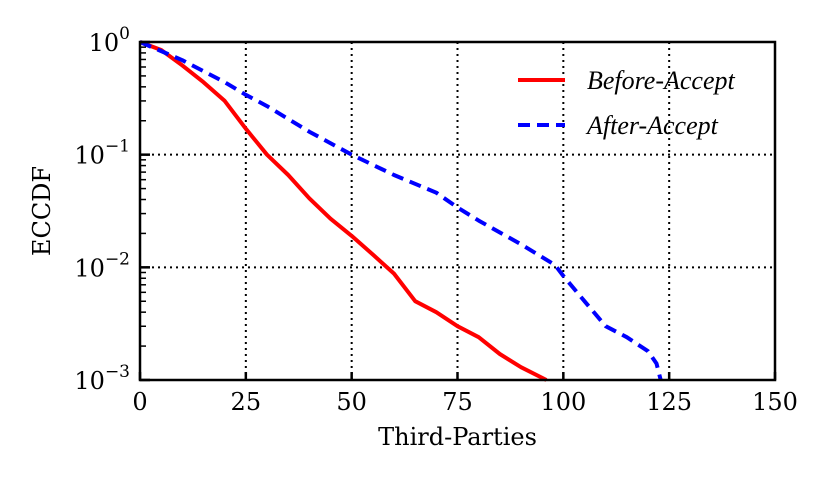  What do you see at coordinates (112, 209) in the screenshot?
I see `y-axis-ticks: 10⁰ 10⁻¹ 10⁻² 10⁻³` at bounding box center [112, 209].